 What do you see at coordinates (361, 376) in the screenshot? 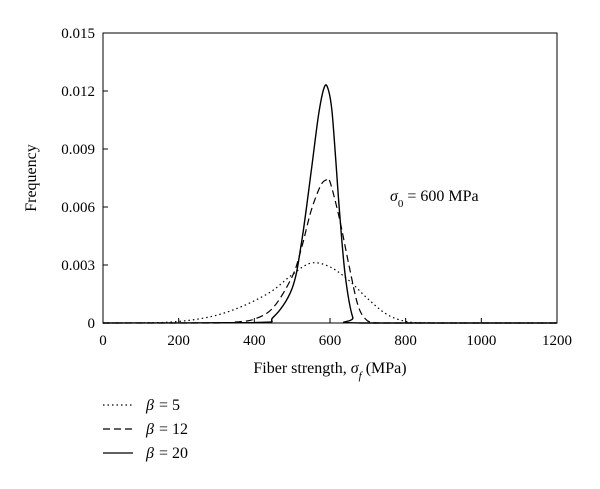
I see `x-axis-label-subscript: f` at bounding box center [361, 376].